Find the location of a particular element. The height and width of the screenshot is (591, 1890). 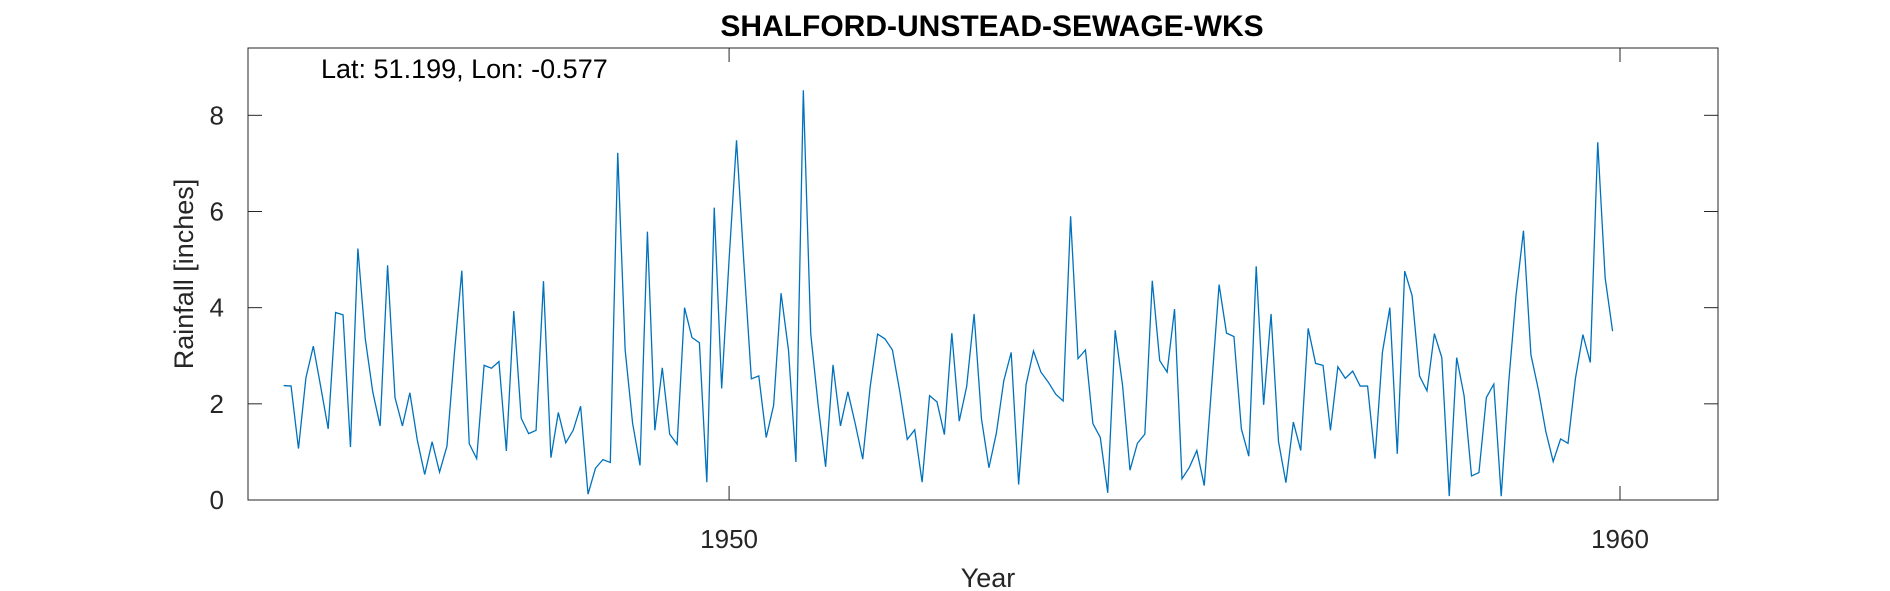

y-tick-label: 8 is located at coordinates (217, 115).